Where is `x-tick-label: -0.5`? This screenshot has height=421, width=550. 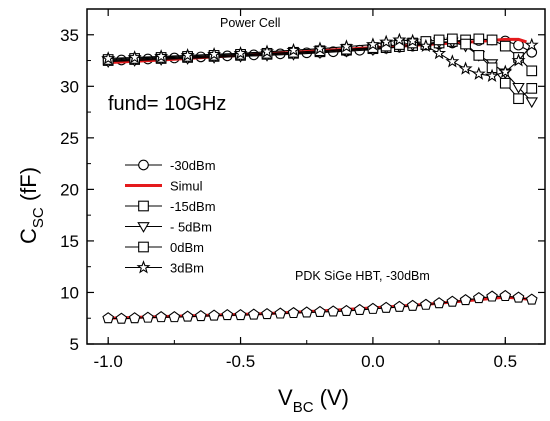 x-tick-label: -0.5 is located at coordinates (240, 361).